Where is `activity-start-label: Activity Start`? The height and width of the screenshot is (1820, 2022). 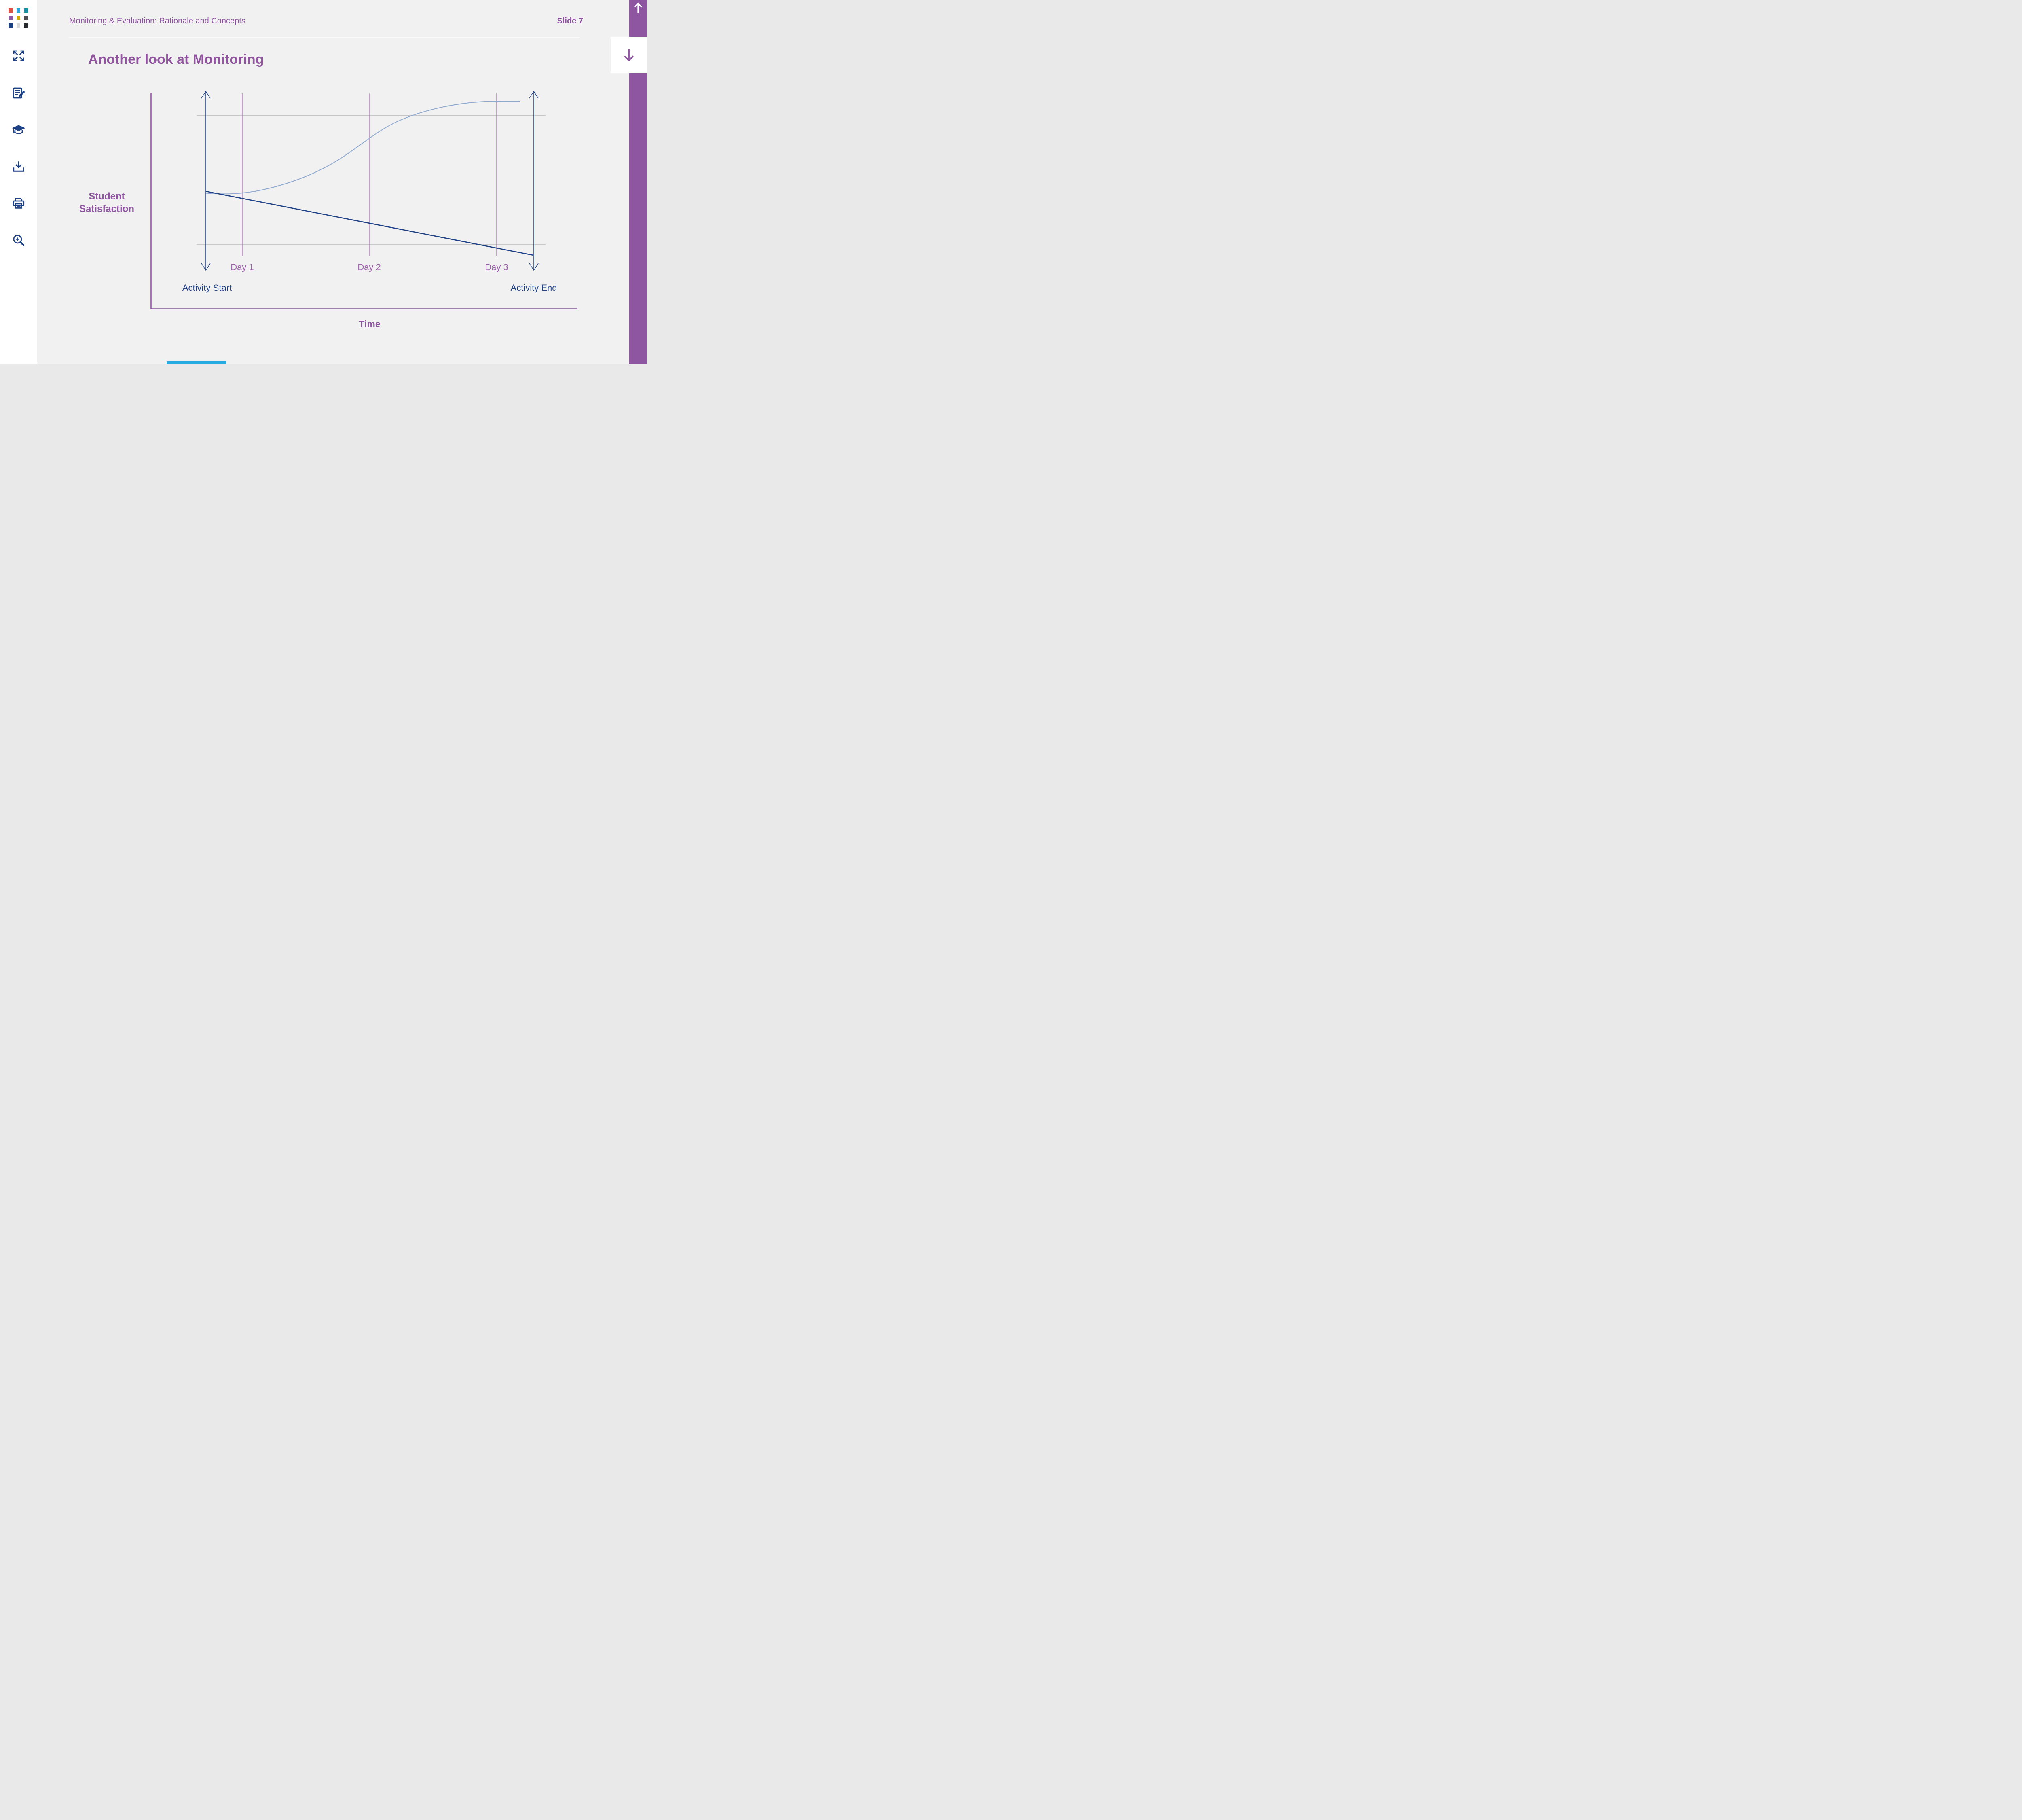
activity-start-label: Activity Start is located at coordinates (207, 288).